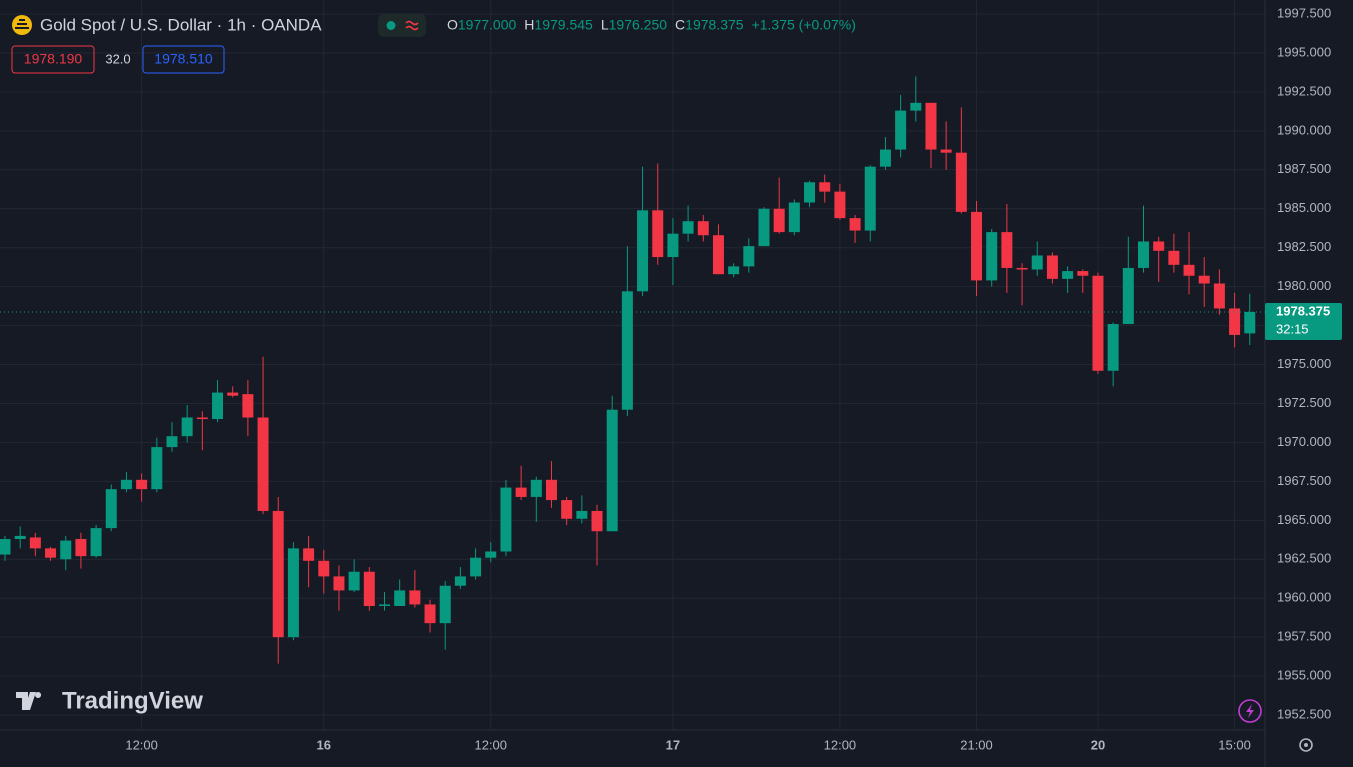  What do you see at coordinates (638, 25) in the screenshot?
I see `ohlc-value: 1976.250` at bounding box center [638, 25].